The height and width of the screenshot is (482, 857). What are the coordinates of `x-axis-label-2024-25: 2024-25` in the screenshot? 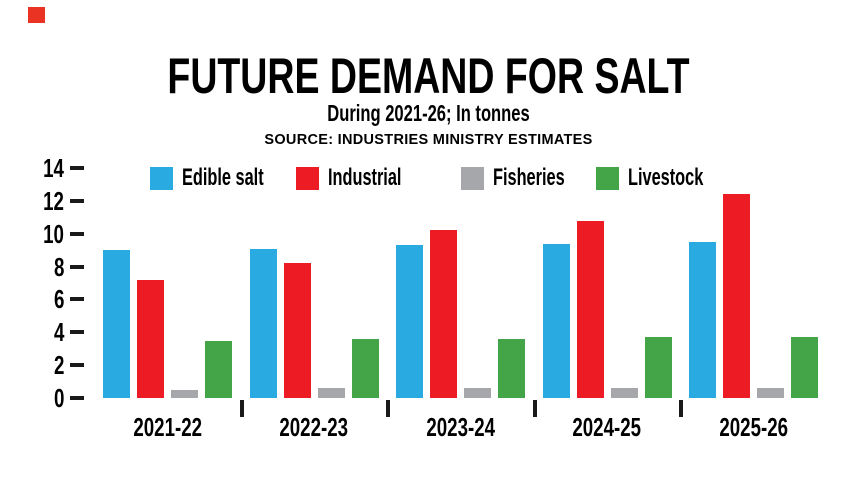 It's located at (607, 427).